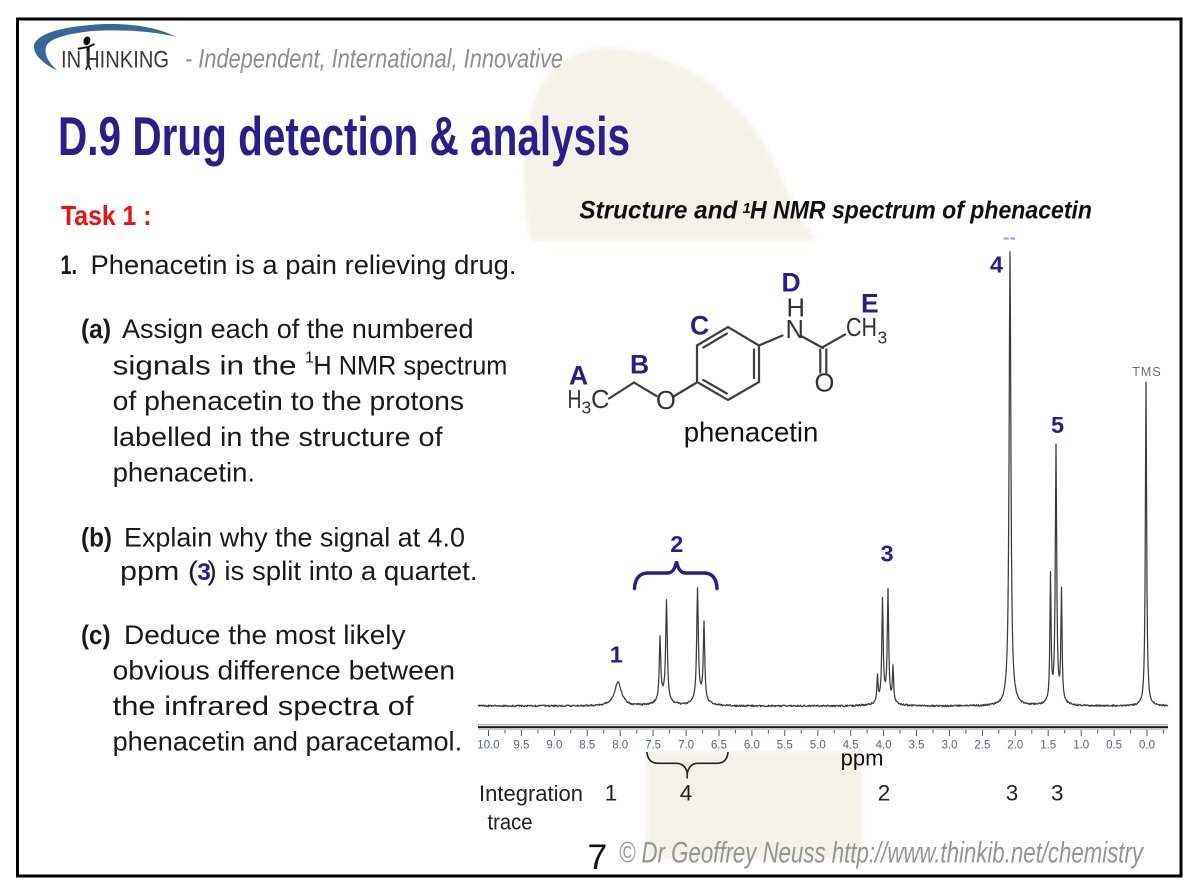 The height and width of the screenshot is (896, 1193). Describe the element at coordinates (265, 635) in the screenshot. I see `svg-text: Deduce the most likely` at that location.